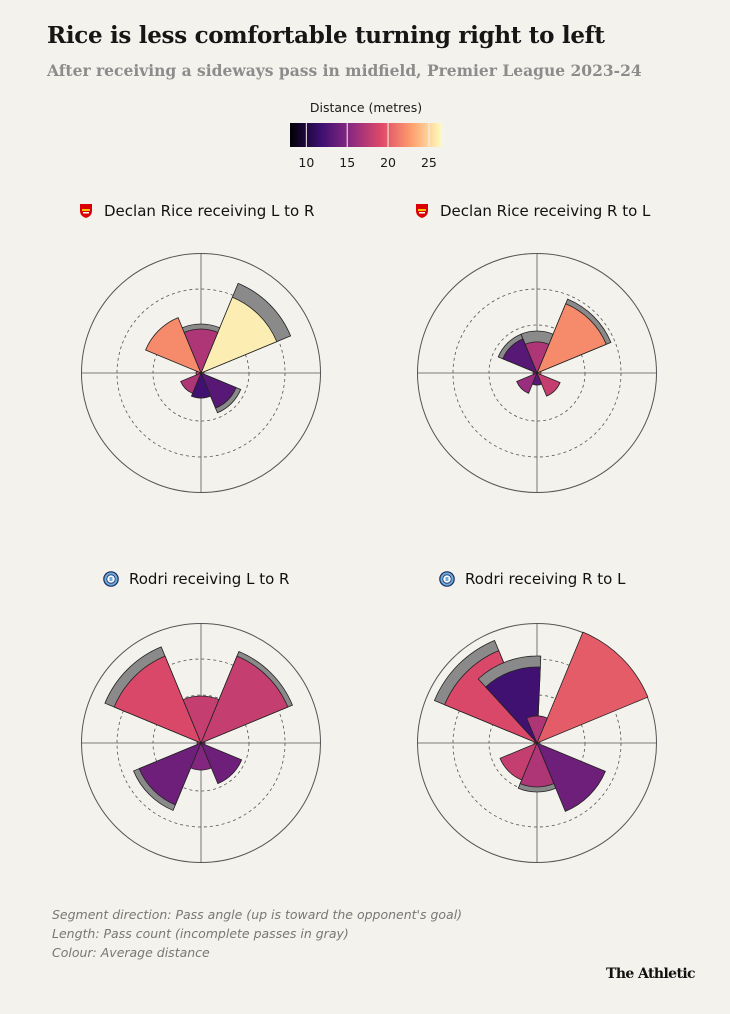 The height and width of the screenshot is (1014, 730). I want to click on panel-title-rodri-l-to-r: Rodri receiving L to R, so click(196, 579).